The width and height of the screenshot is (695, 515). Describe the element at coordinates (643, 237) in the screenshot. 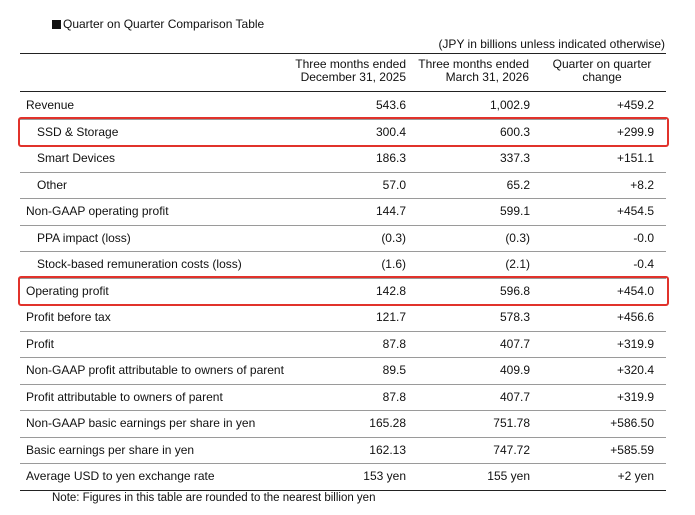

I see `value-qoq-change: -0.0` at that location.